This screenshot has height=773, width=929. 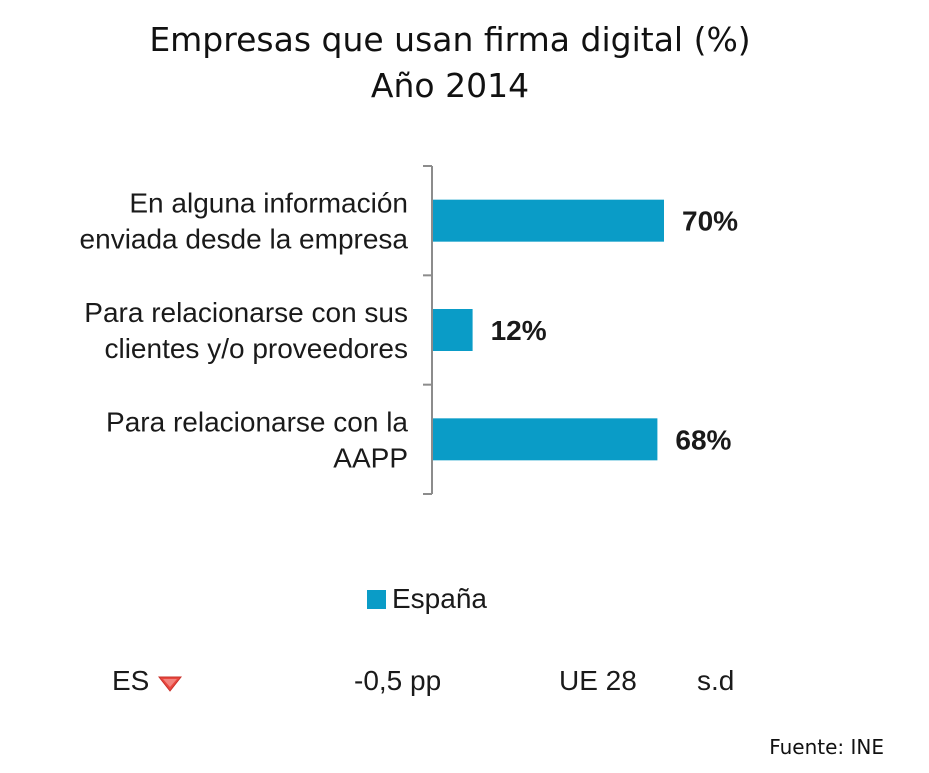 What do you see at coordinates (246, 312) in the screenshot?
I see `category-label: Para relacionarse con sus` at bounding box center [246, 312].